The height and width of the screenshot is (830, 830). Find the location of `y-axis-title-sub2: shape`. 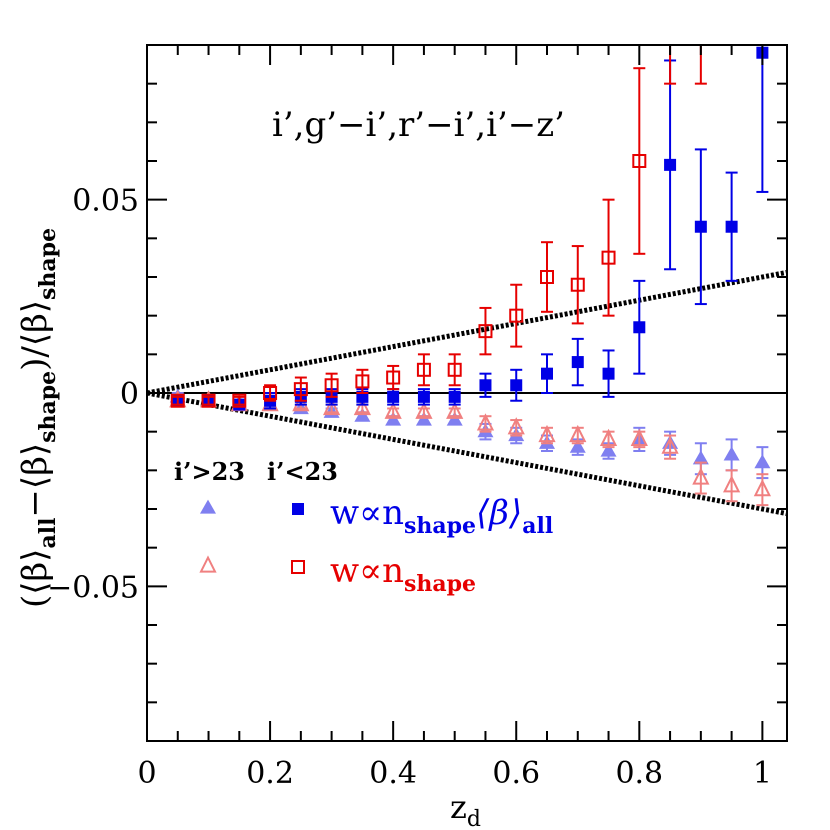

y-axis-title-sub2: shape is located at coordinates (48, 407).